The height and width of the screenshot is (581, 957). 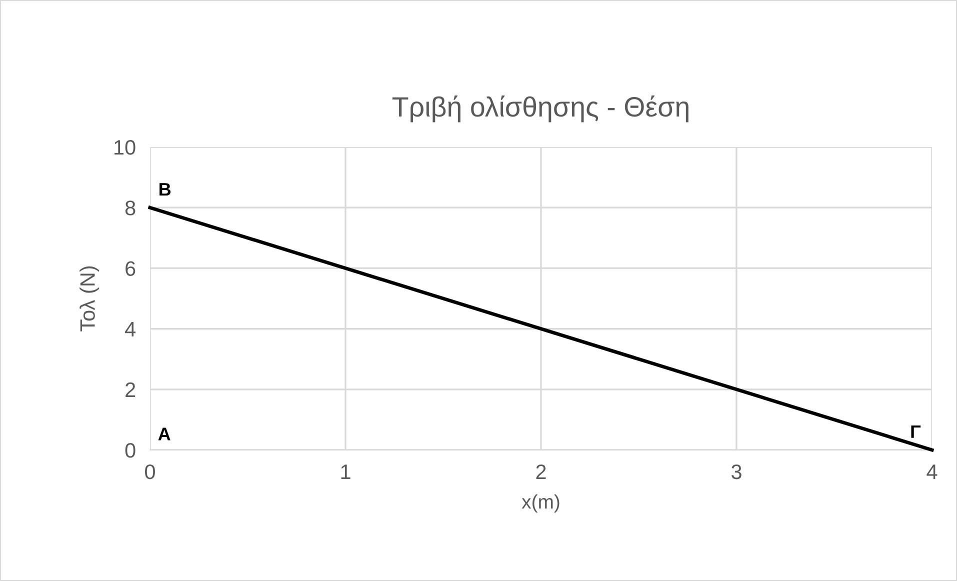 I want to click on y-tick-label: 10, so click(x=125, y=147).